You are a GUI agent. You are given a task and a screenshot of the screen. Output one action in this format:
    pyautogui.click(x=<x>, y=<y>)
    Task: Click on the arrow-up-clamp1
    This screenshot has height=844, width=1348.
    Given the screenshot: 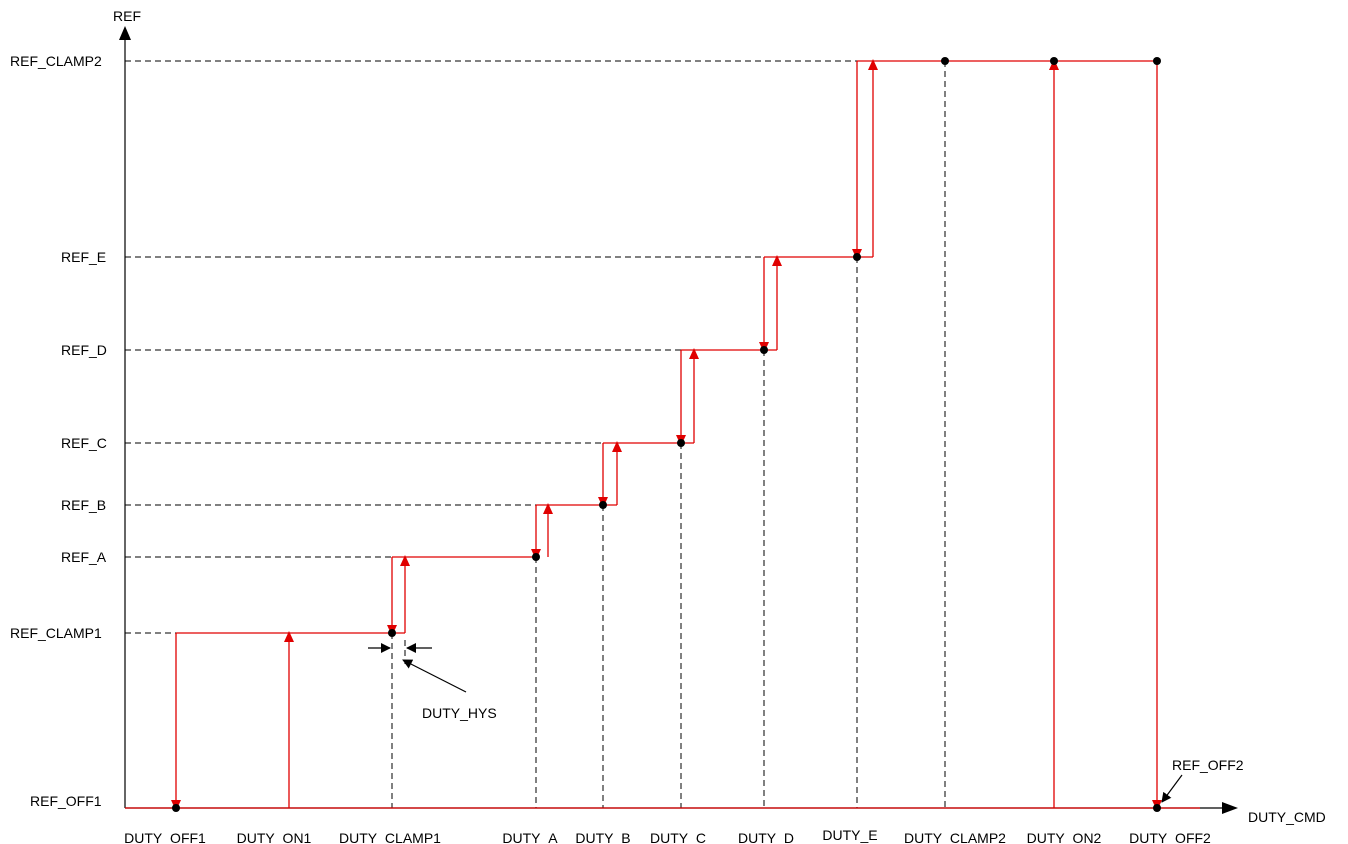 What is the action you would take?
    pyautogui.click(x=405, y=560)
    